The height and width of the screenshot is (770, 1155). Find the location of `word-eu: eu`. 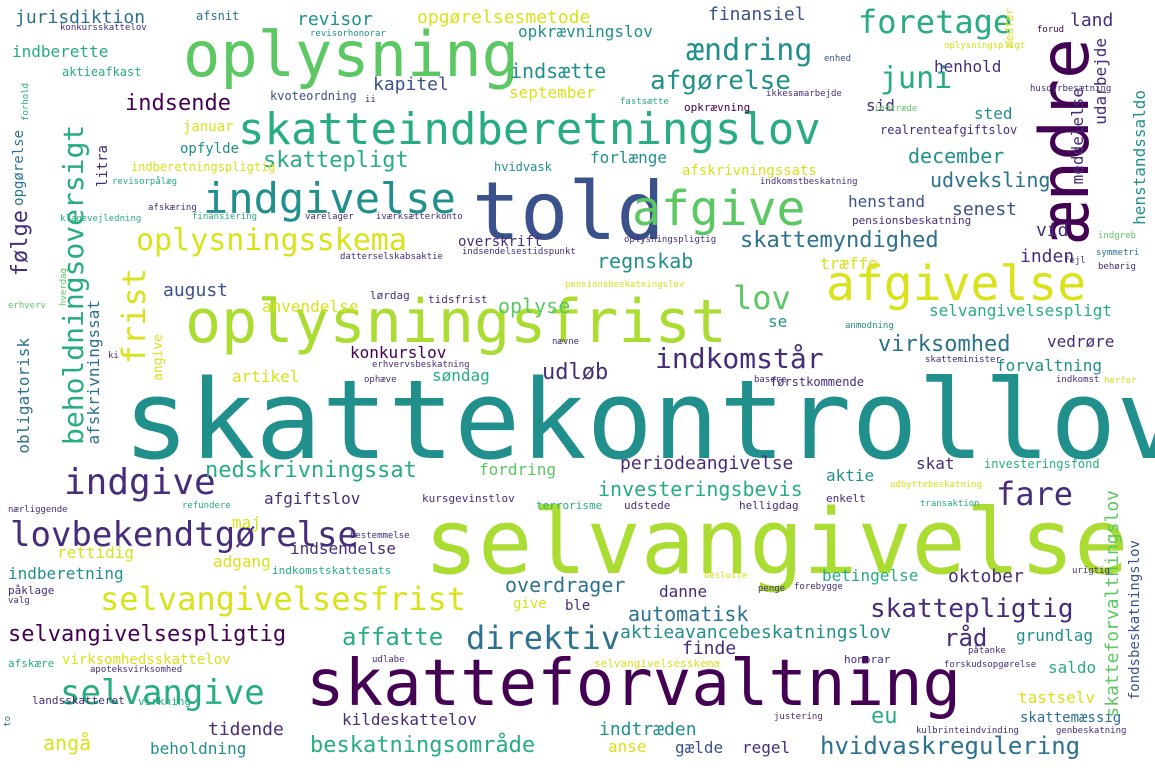

word-eu: eu is located at coordinates (884, 716).